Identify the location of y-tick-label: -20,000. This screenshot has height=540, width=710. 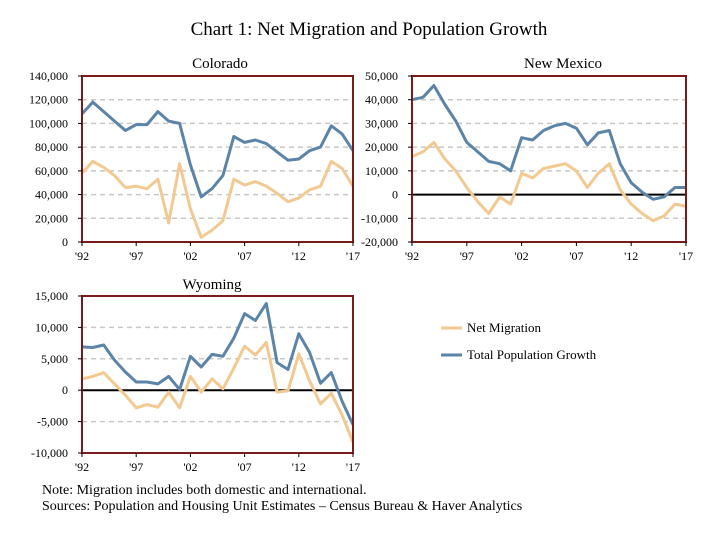
(379, 242).